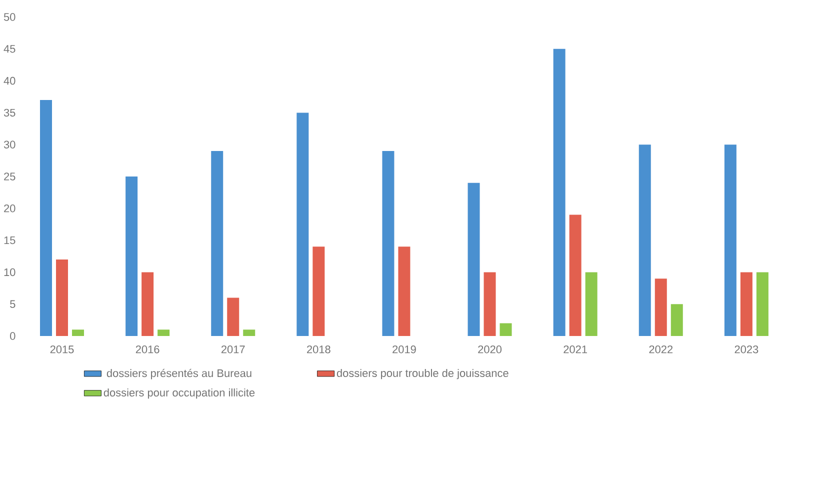 This screenshot has width=835, height=497. I want to click on x-tick-label: 2023, so click(746, 350).